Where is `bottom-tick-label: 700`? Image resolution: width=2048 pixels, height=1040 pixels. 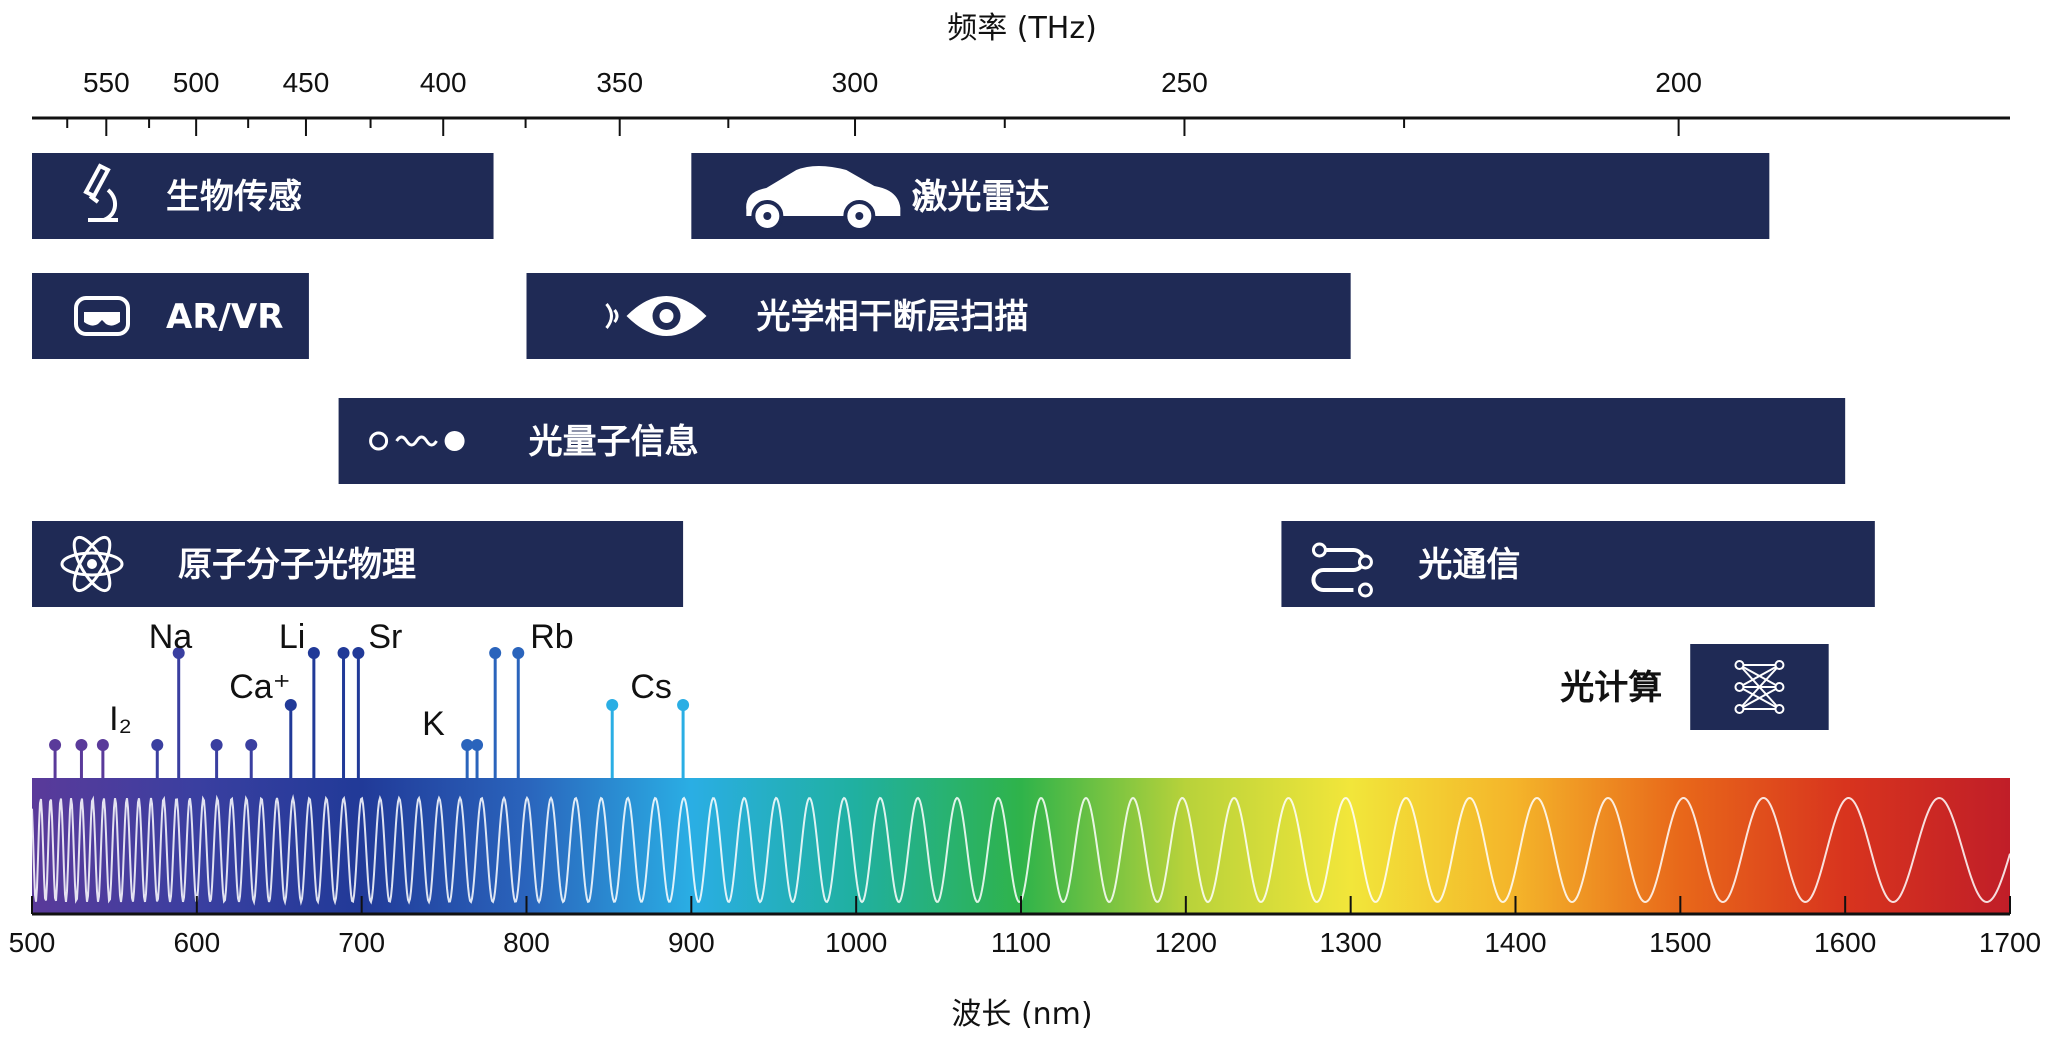 bottom-tick-label: 700 is located at coordinates (361, 942).